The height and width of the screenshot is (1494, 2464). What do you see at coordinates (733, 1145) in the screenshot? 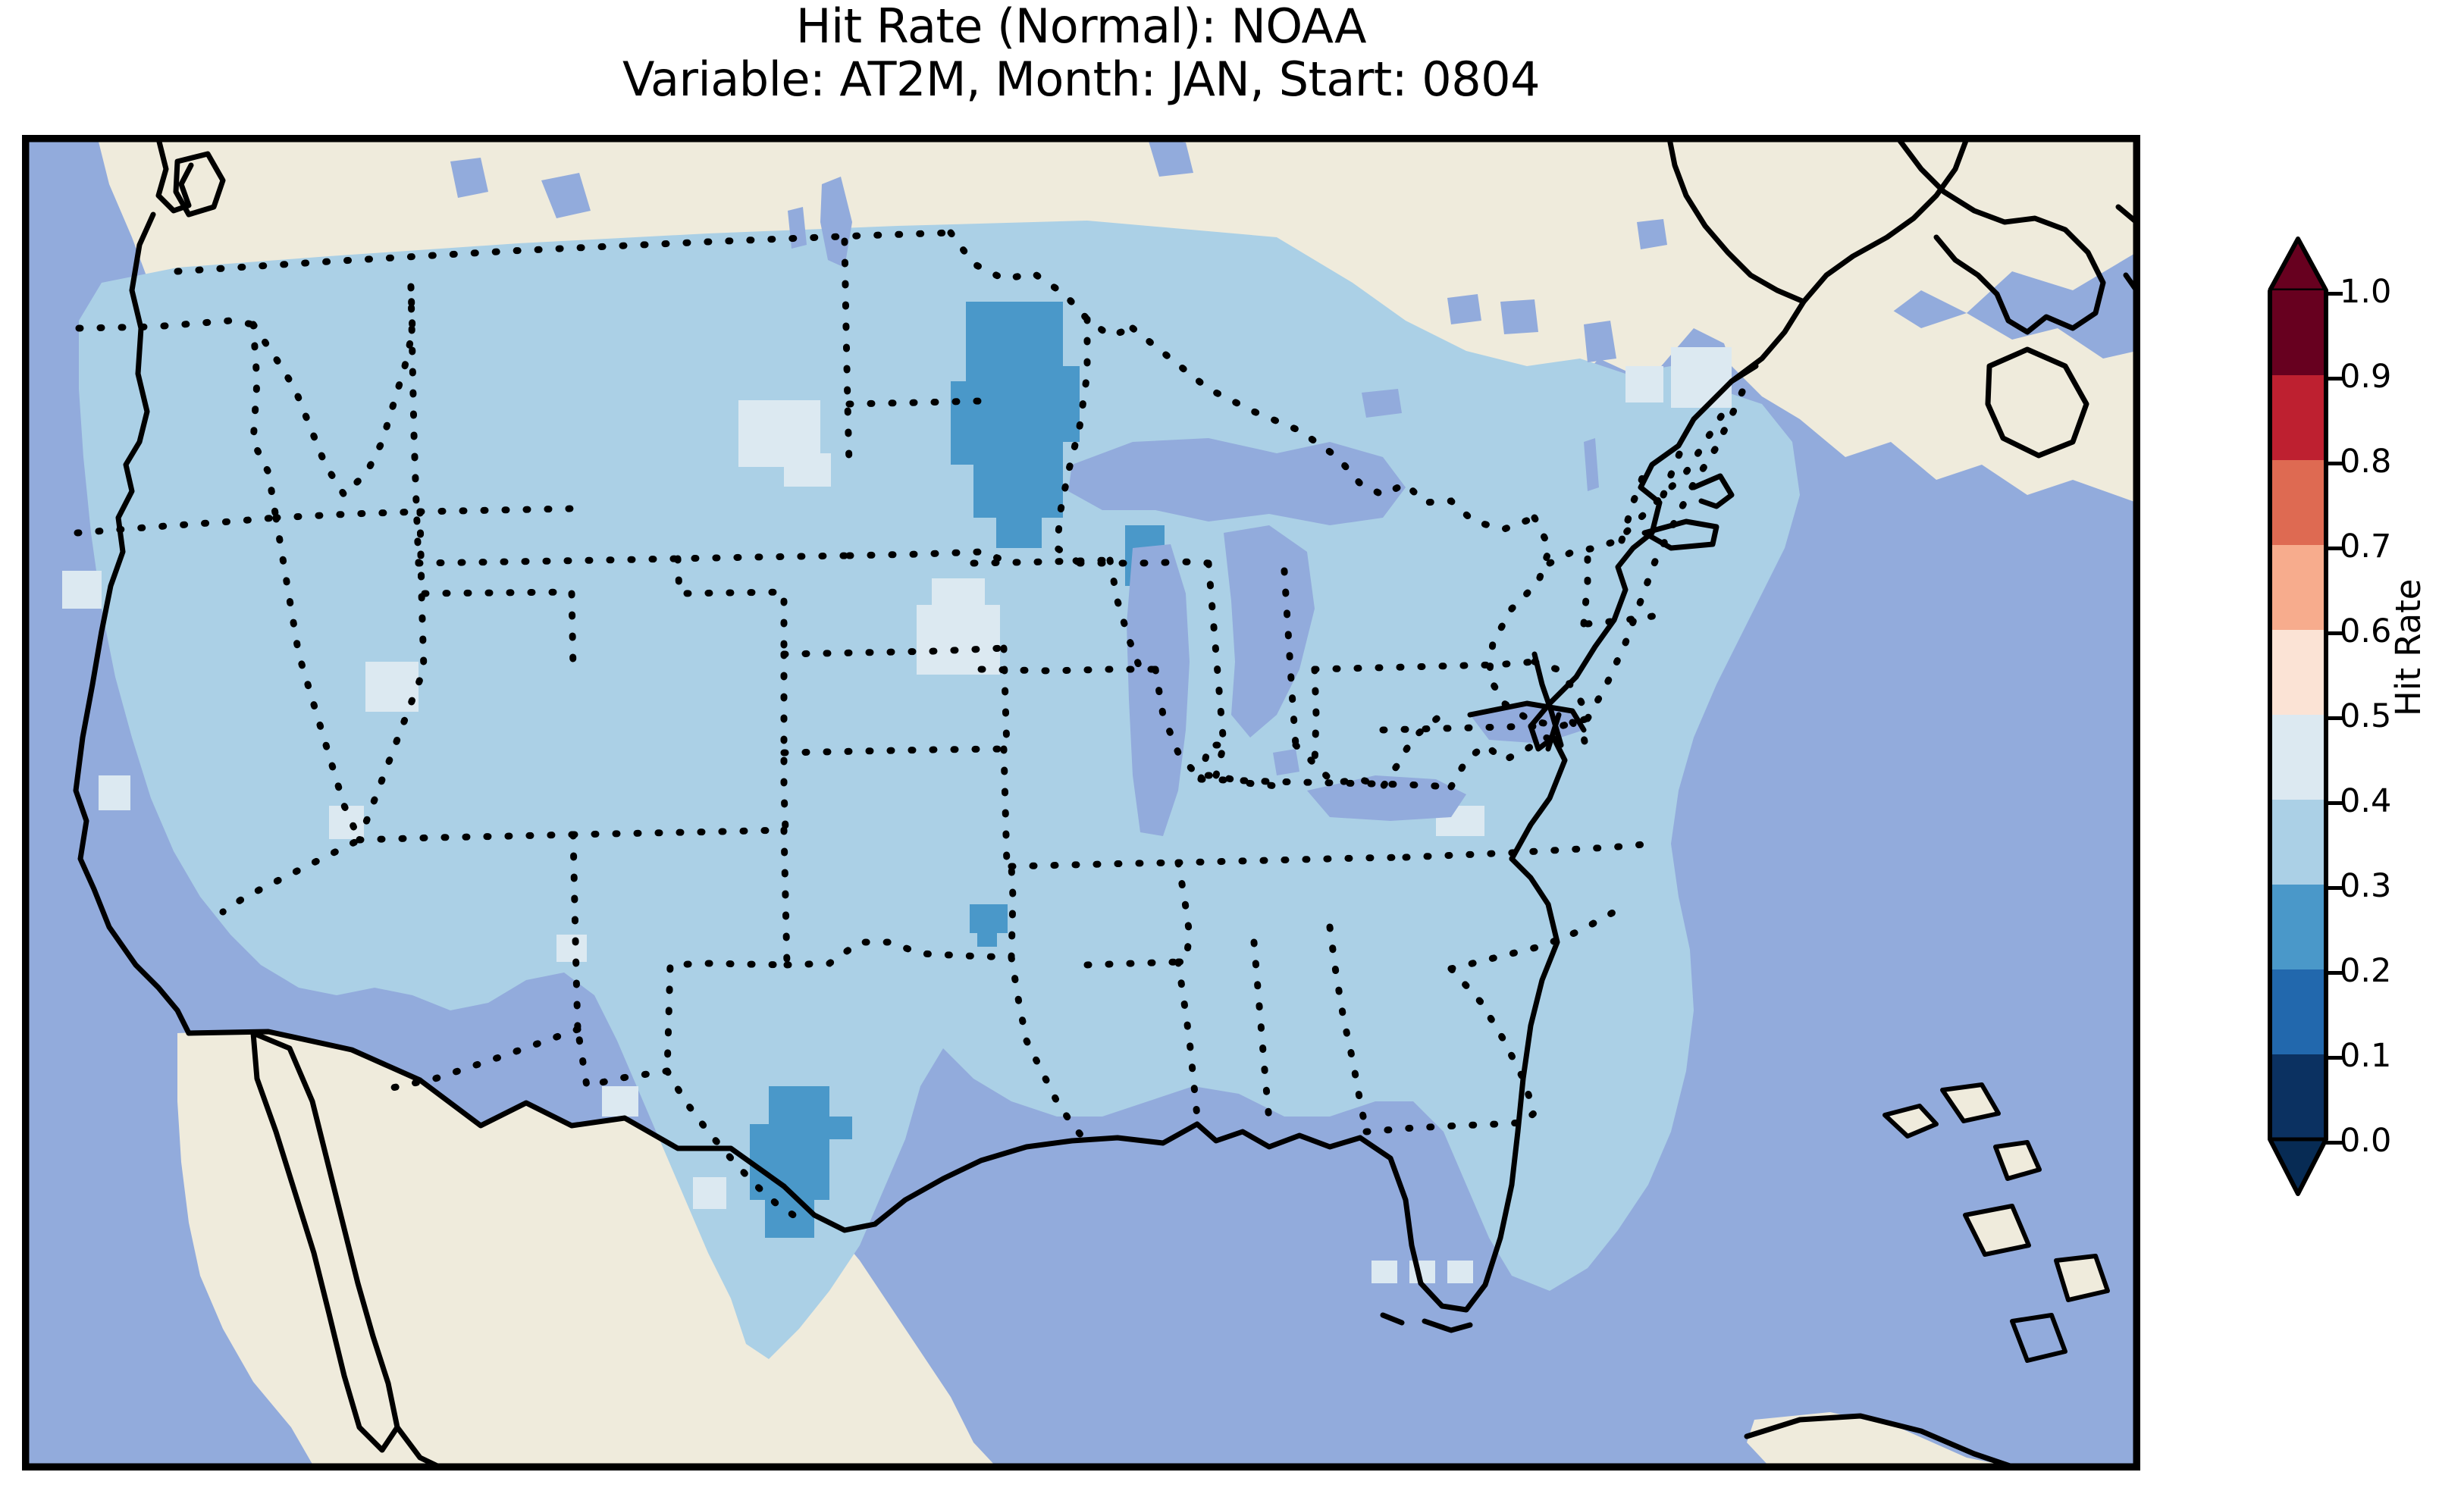
I see `border-tx-mex-rio-grande` at bounding box center [733, 1145].